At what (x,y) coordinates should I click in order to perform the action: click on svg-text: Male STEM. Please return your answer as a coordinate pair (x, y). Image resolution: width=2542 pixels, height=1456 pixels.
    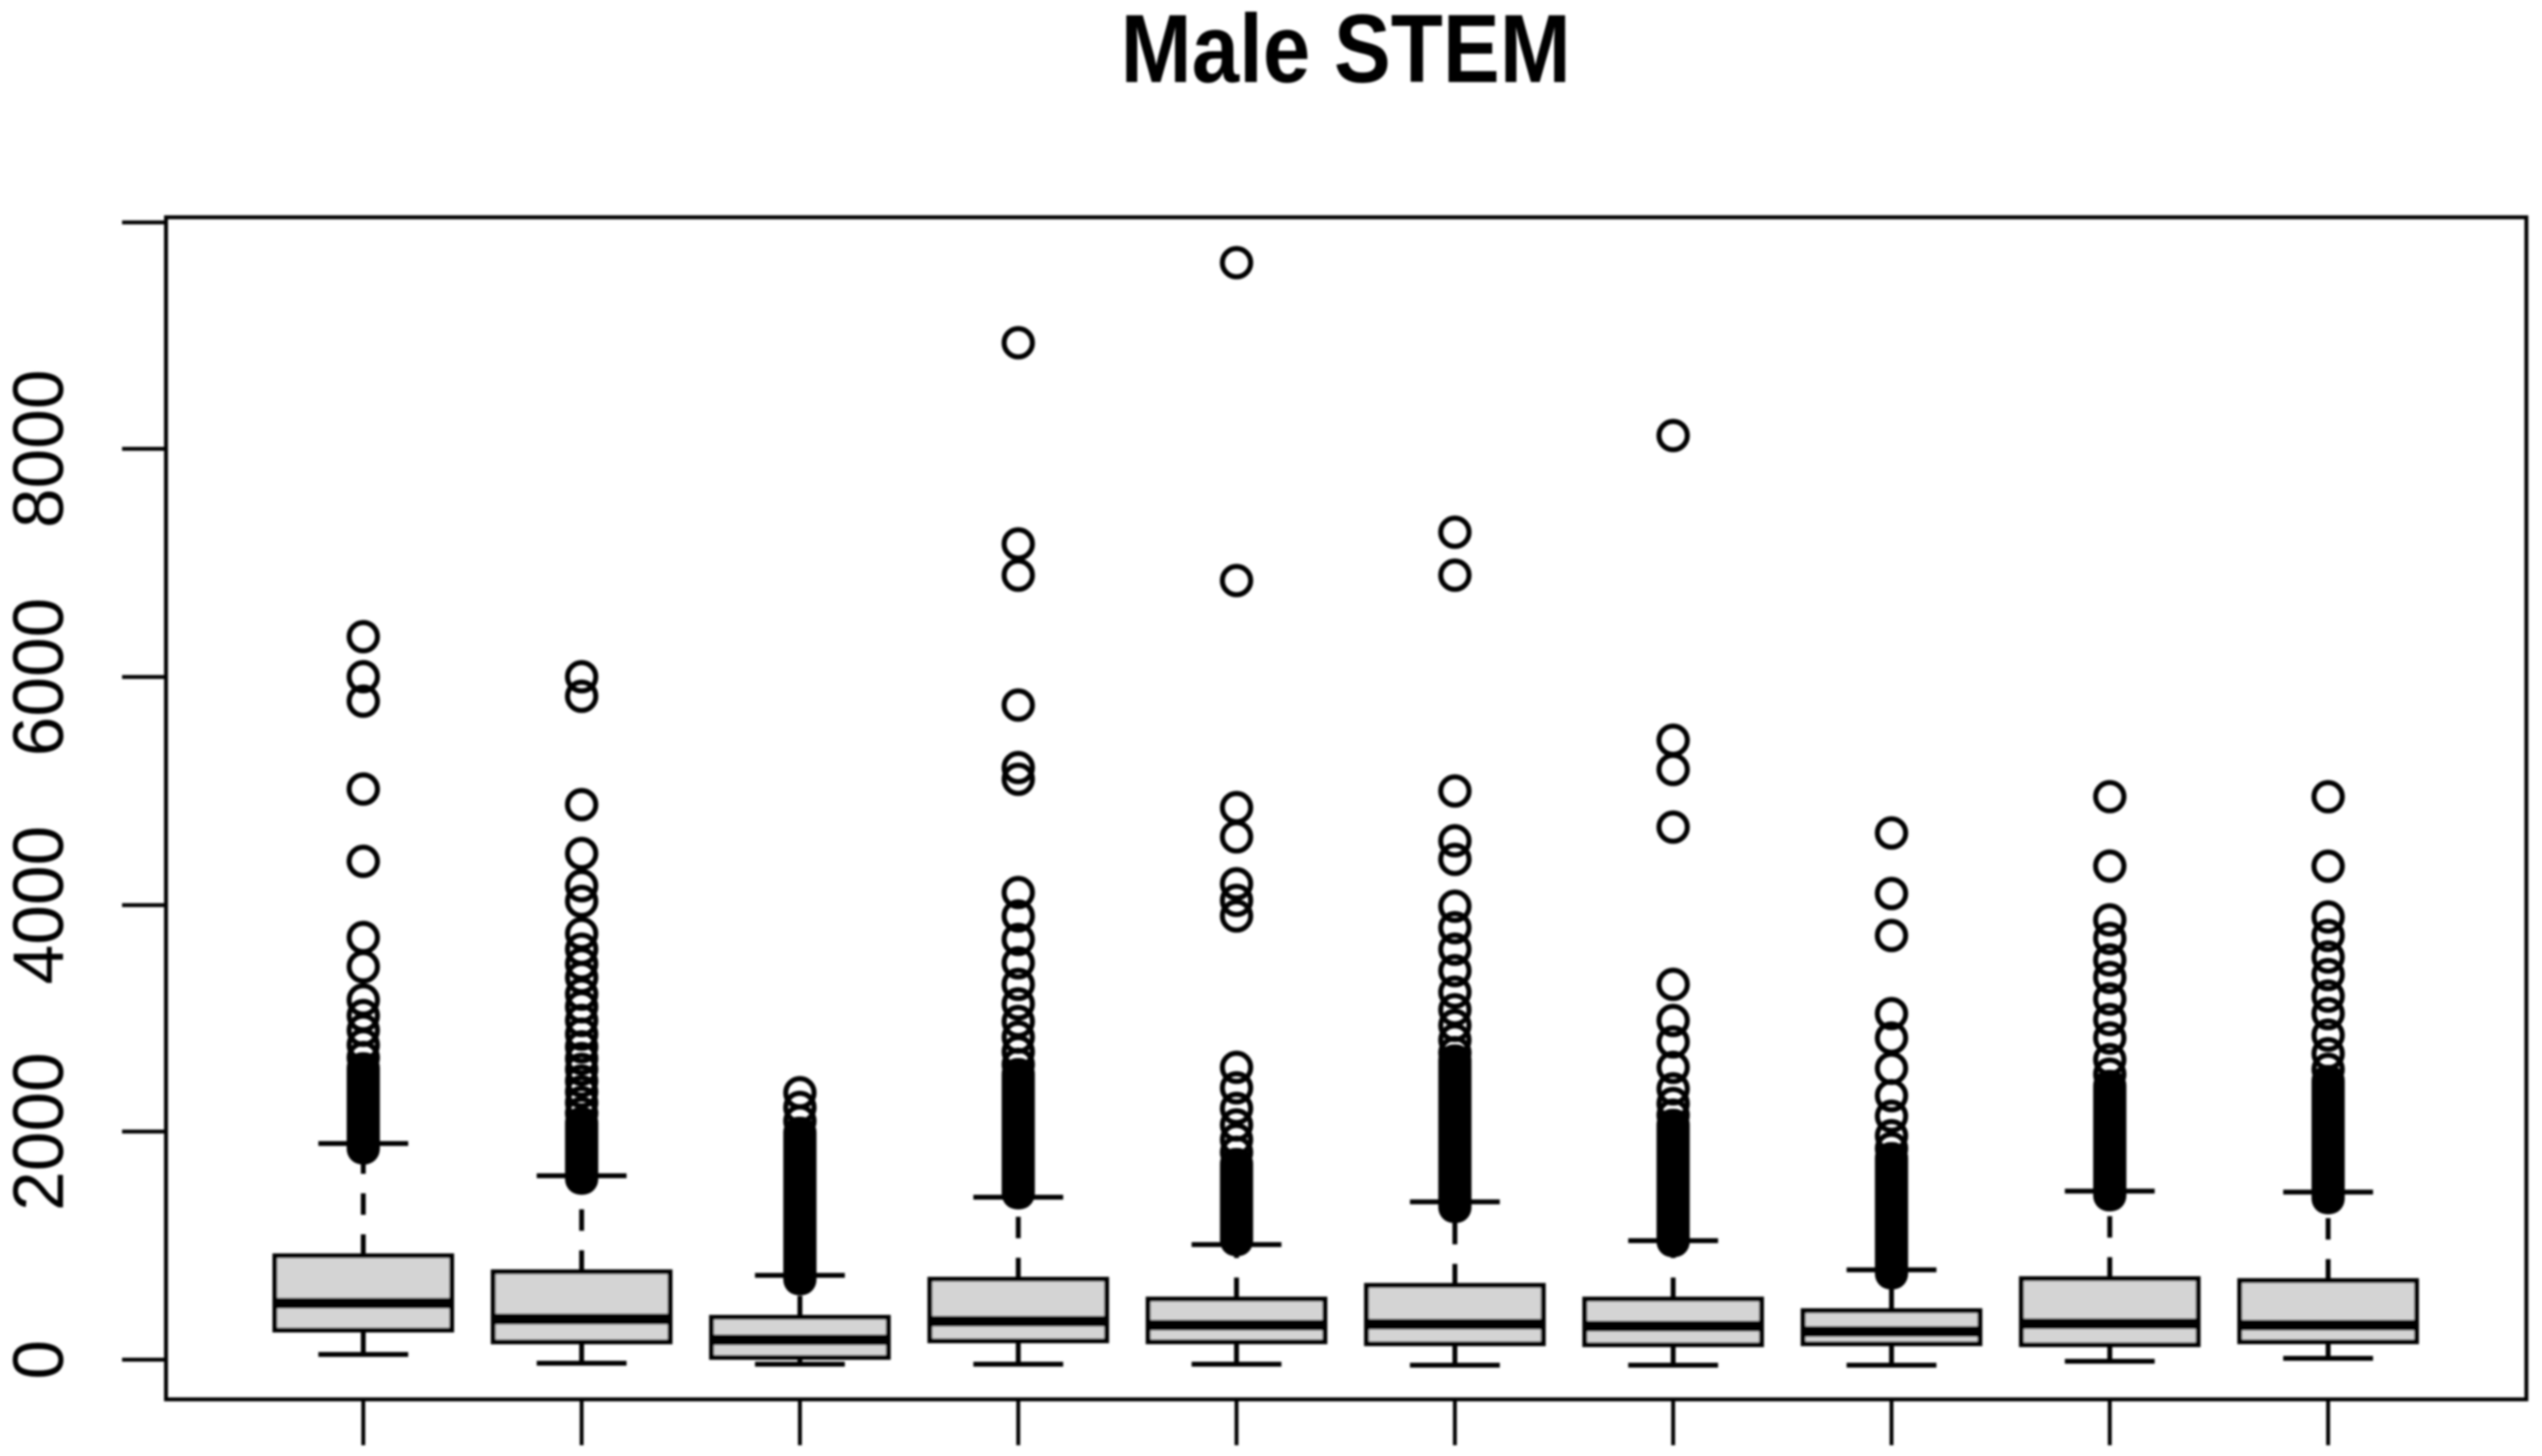
    Looking at the image, I should click on (1346, 51).